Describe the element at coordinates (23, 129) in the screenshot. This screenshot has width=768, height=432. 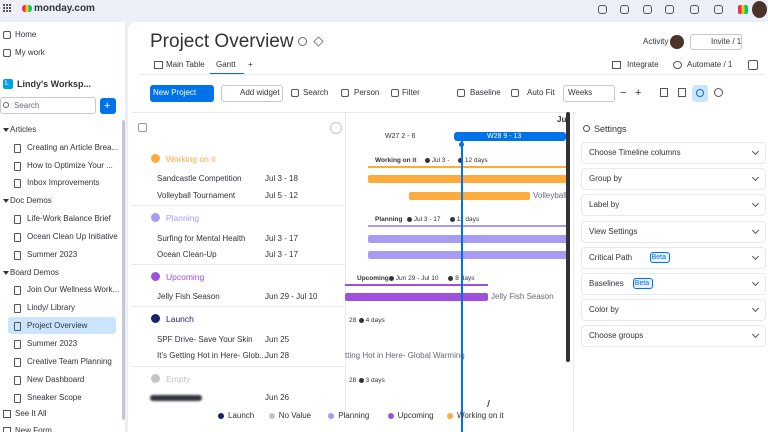
I see `section-title: Articles` at that location.